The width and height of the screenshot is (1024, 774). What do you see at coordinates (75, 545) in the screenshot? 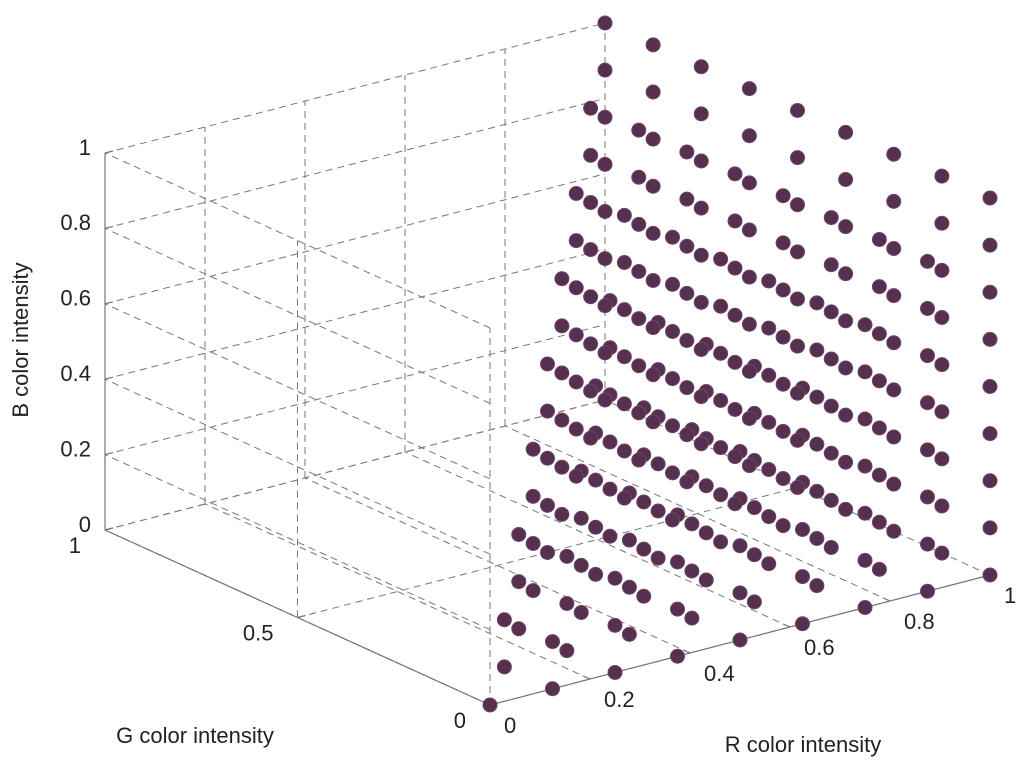
I see `y-tick-label: 1` at bounding box center [75, 545].